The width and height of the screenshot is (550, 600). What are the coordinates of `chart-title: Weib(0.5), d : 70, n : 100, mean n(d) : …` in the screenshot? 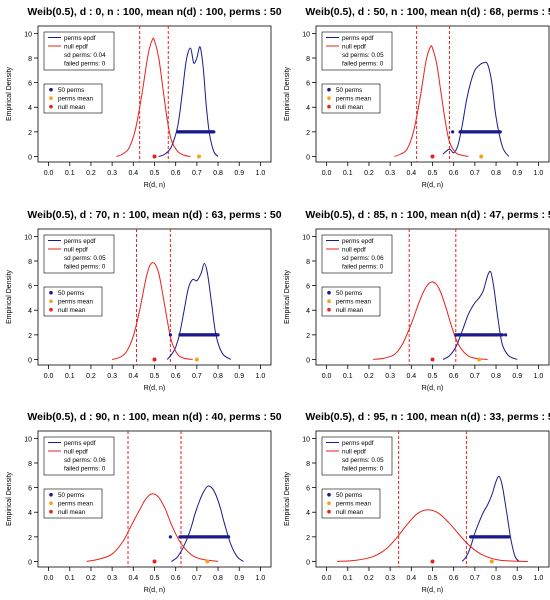 It's located at (154, 215).